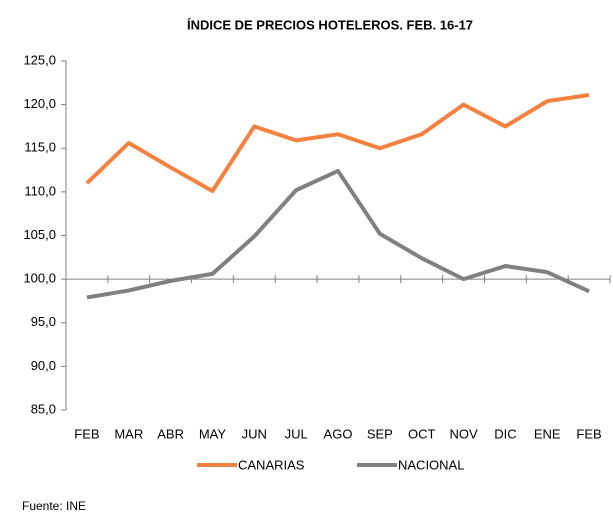 This screenshot has width=613, height=514. Describe the element at coordinates (463, 433) in the screenshot. I see `x-tick-label: NOV` at that location.